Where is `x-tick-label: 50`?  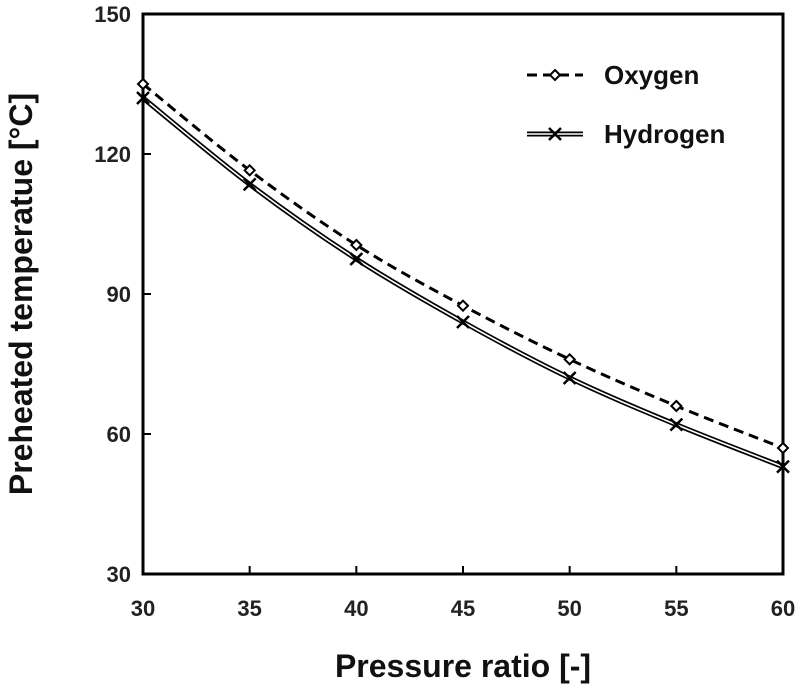
x-tick-label: 50 is located at coordinates (569, 608).